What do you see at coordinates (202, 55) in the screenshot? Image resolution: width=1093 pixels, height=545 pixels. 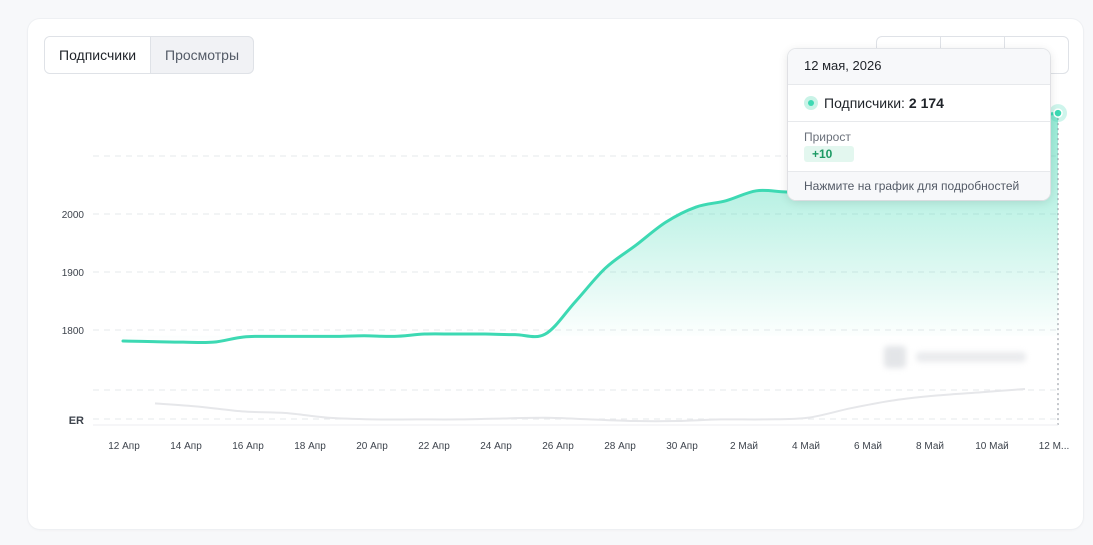 I see `tab-views: Просмотры` at bounding box center [202, 55].